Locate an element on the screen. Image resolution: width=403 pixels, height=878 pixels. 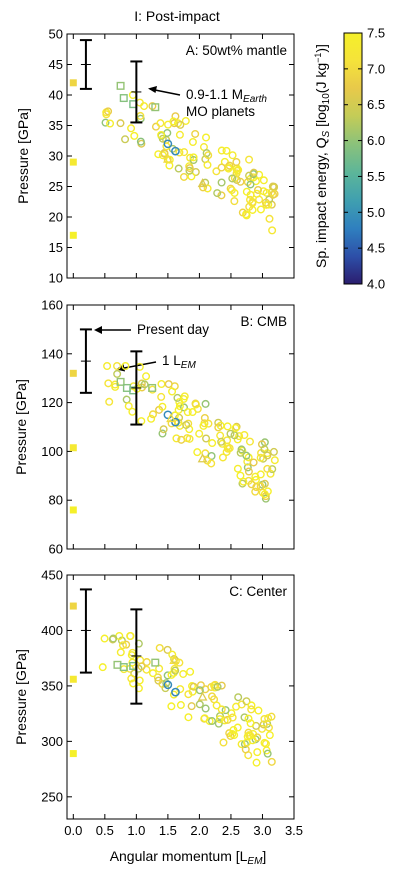
y-tick-label: 100 is located at coordinates (52, 451).